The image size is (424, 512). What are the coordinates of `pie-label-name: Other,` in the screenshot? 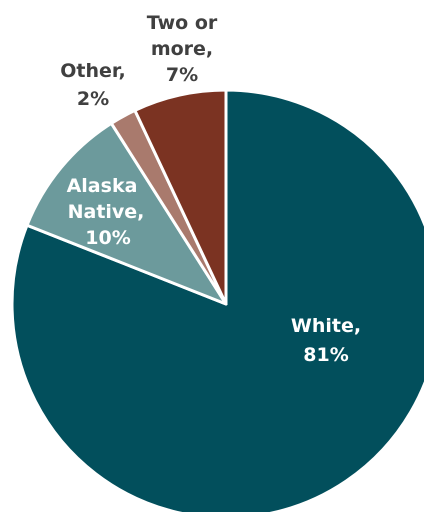 It's located at (92, 71).